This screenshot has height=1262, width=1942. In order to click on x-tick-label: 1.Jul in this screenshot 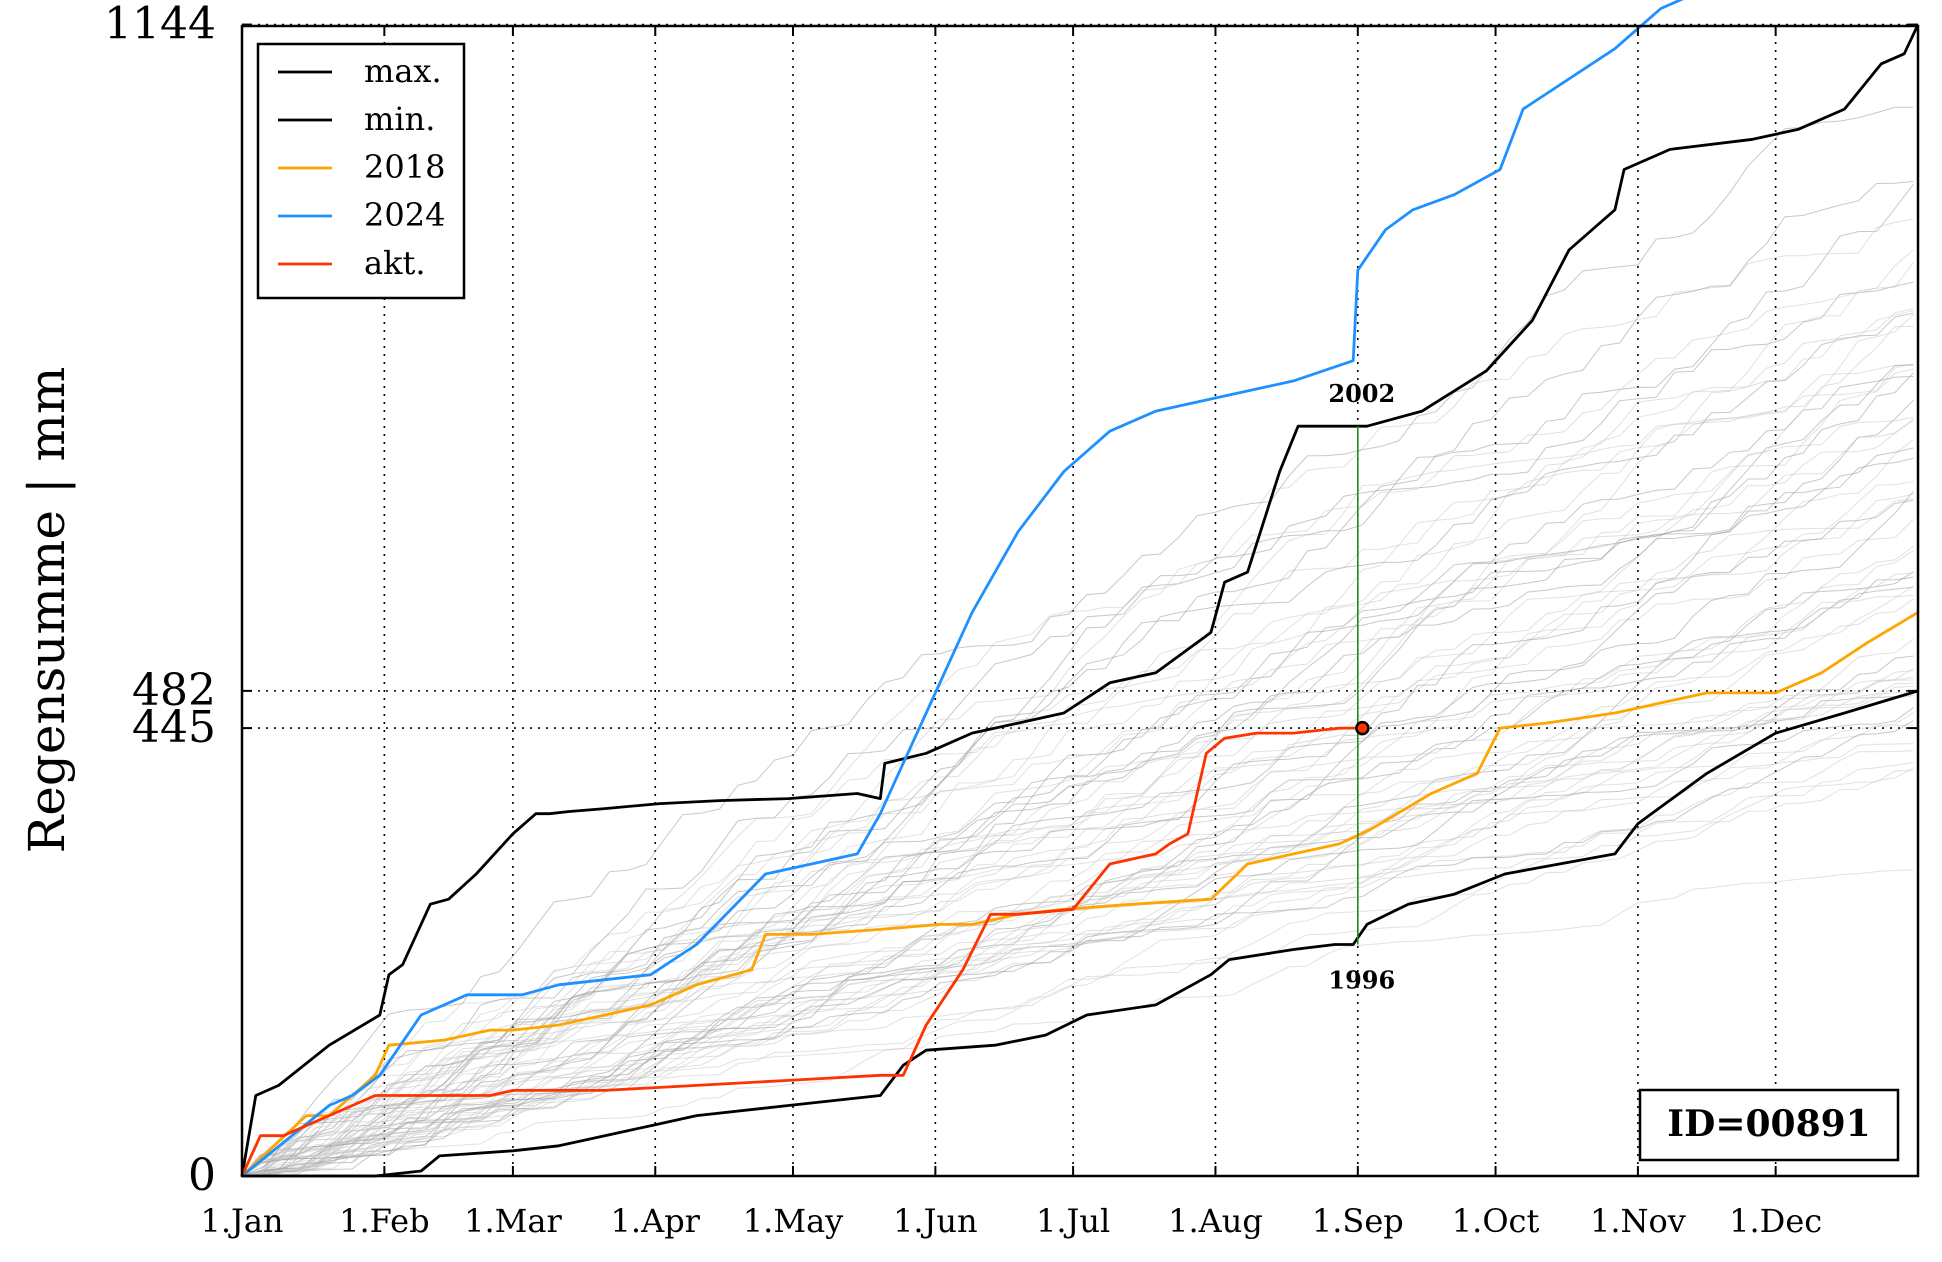, I will do `click(1073, 1221)`.